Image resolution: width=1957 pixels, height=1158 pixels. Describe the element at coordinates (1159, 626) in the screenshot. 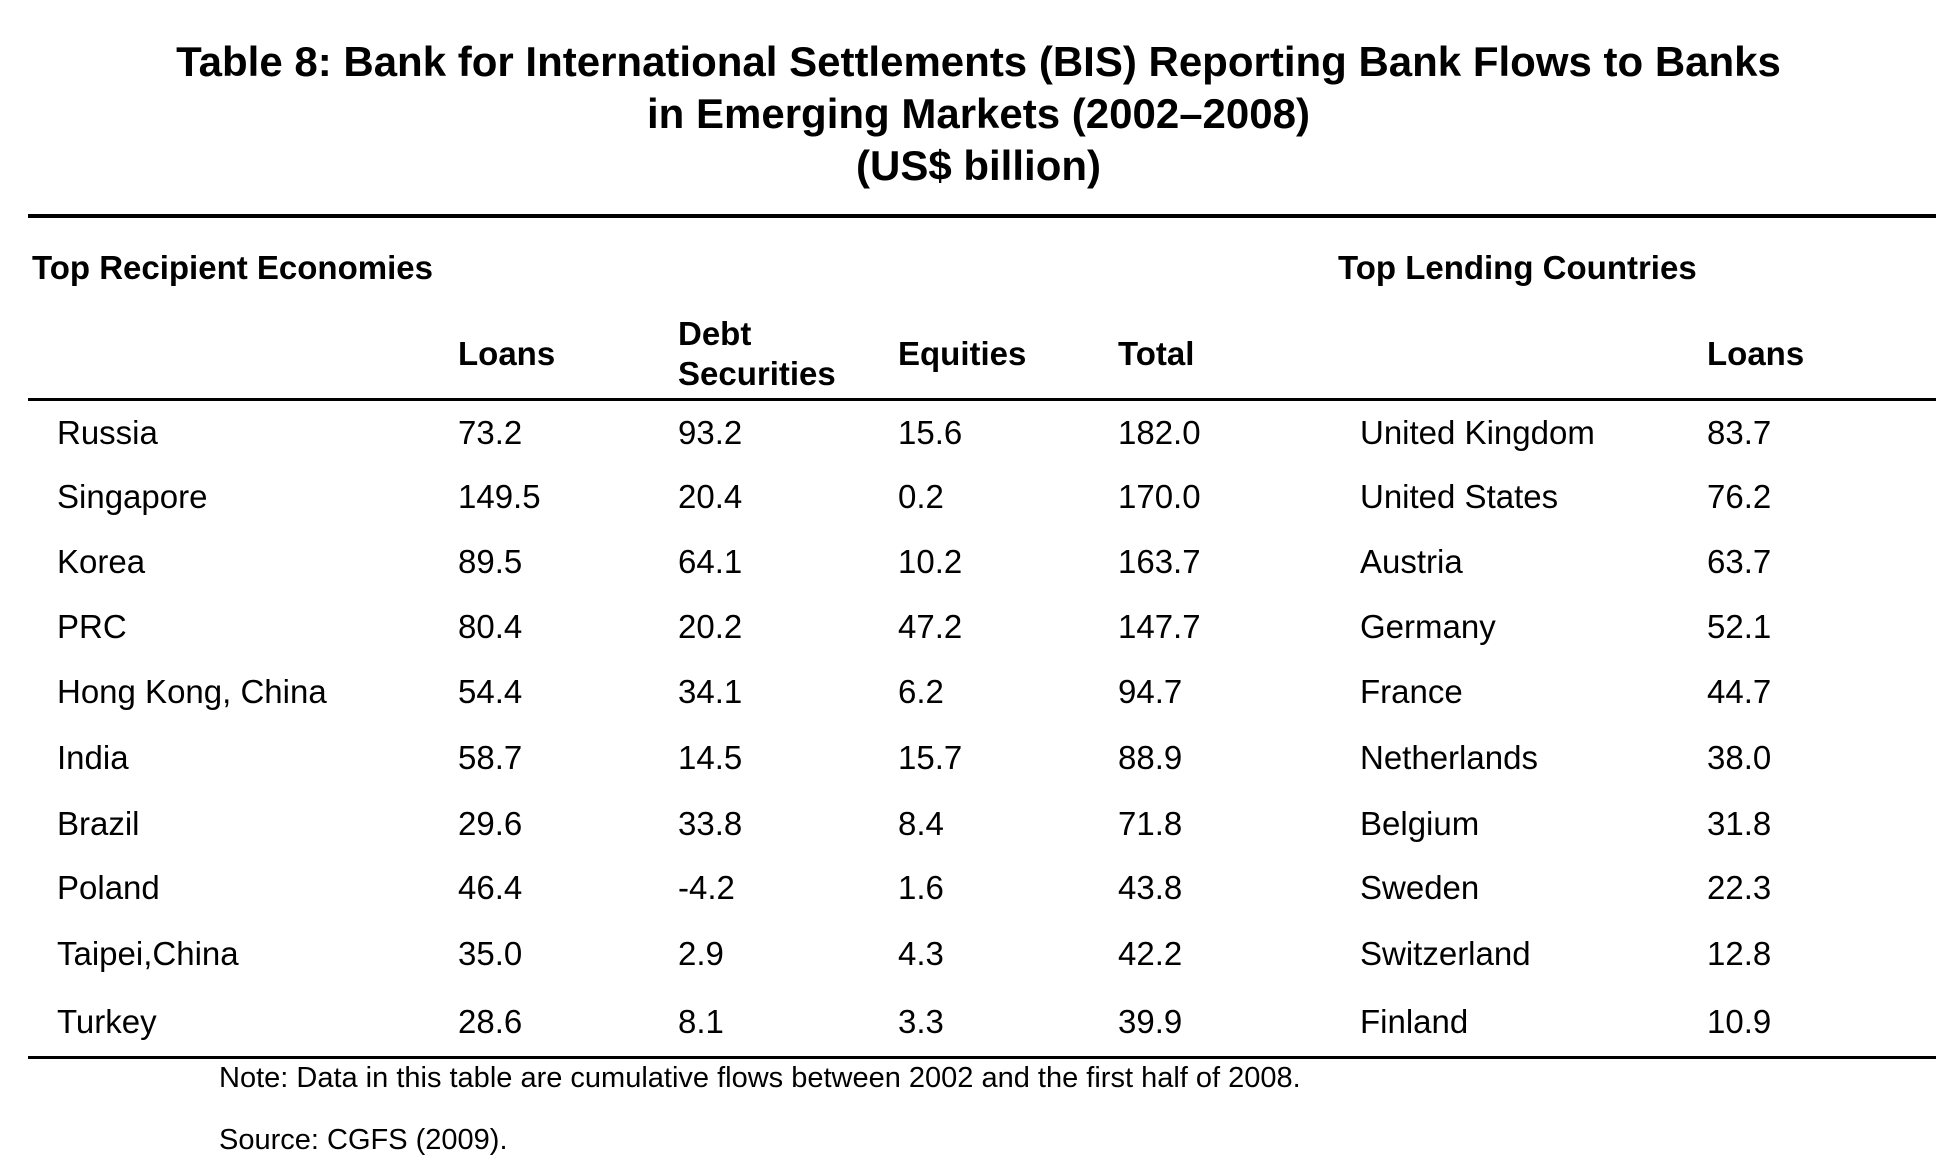

I see `total-cell: 147.7` at that location.